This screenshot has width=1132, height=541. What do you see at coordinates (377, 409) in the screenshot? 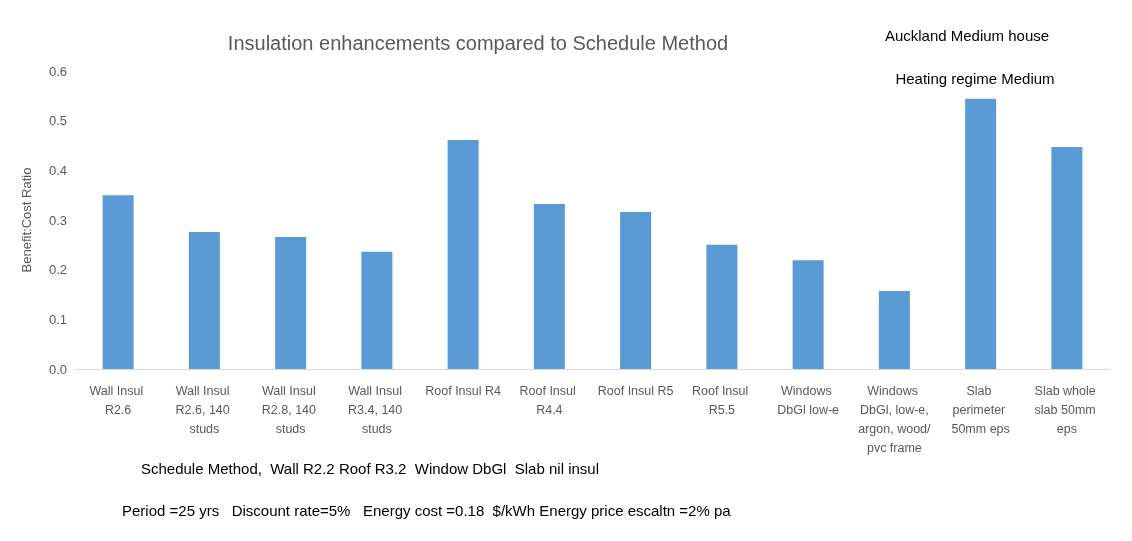
I see `x-tick-label: Wall Insul R3.4, 140 studs` at bounding box center [377, 409].